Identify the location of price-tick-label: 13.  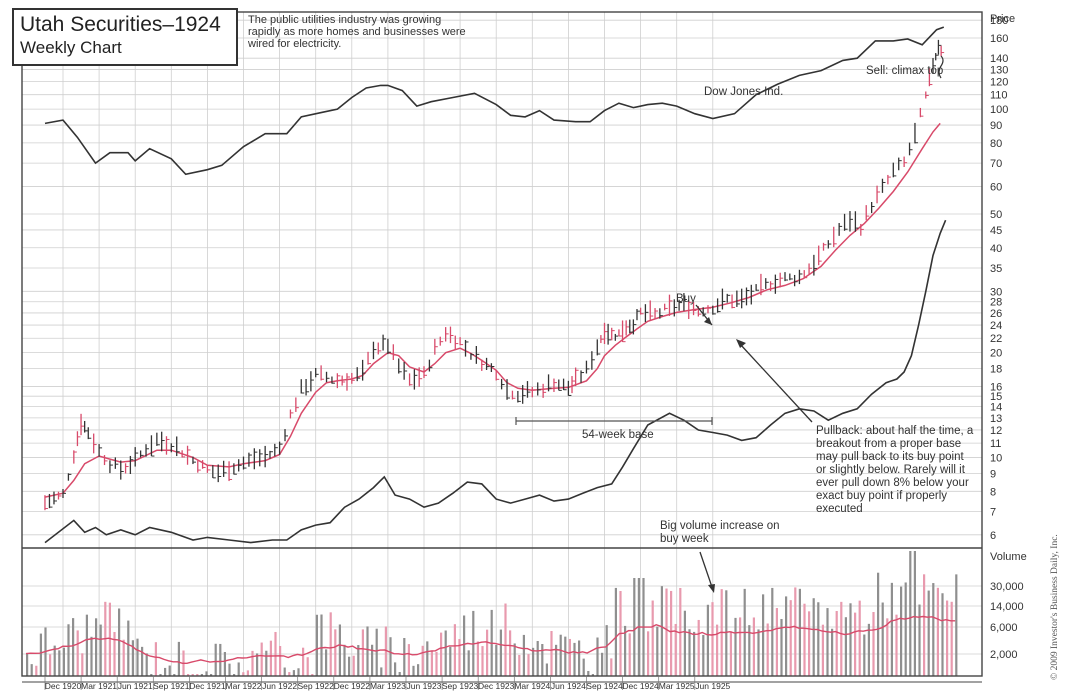
(996, 419).